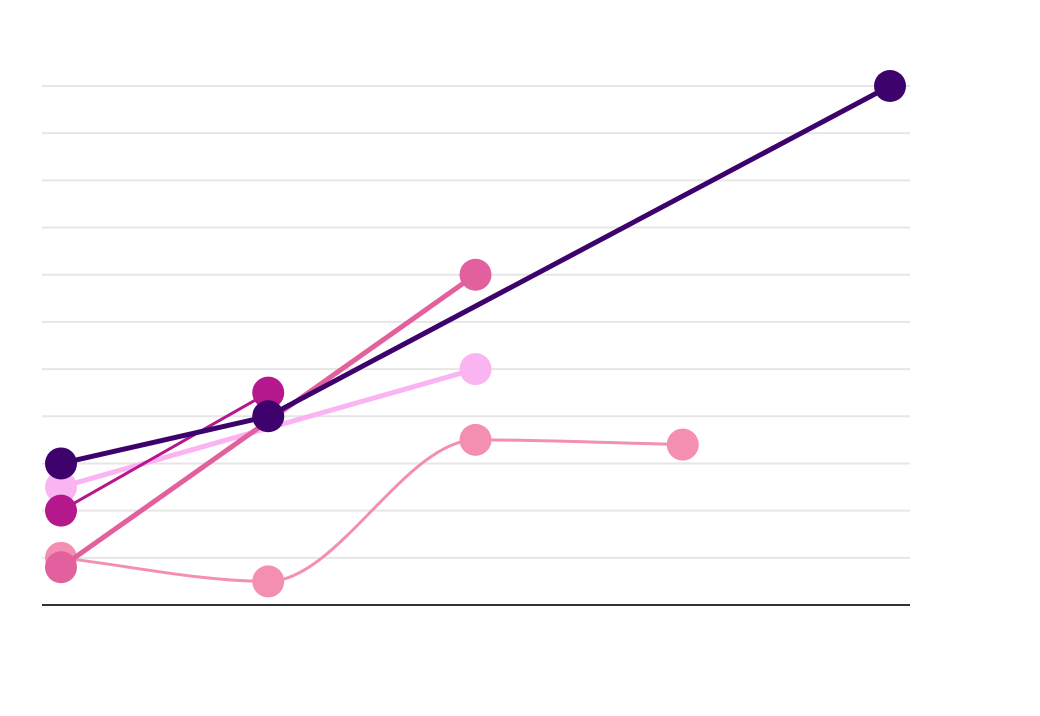 The width and height of the screenshot is (1040, 716). What do you see at coordinates (372, 510) in the screenshot?
I see `series-0-line` at bounding box center [372, 510].